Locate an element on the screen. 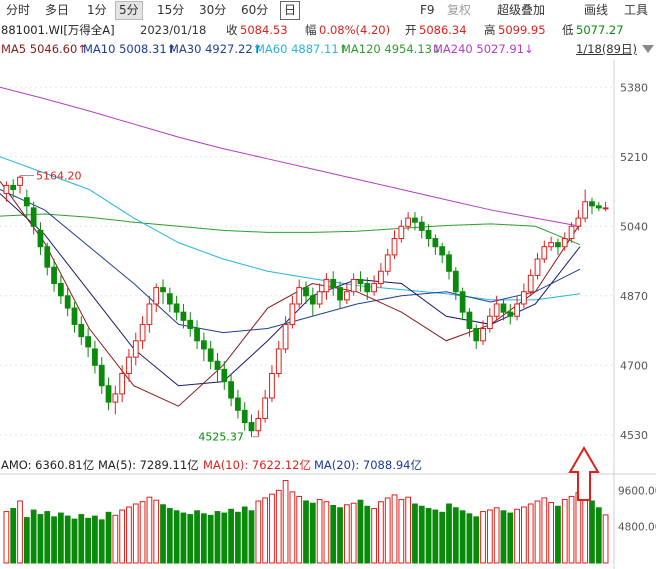 This screenshot has width=656, height=569. fuquan-button: 复权 is located at coordinates (459, 10).